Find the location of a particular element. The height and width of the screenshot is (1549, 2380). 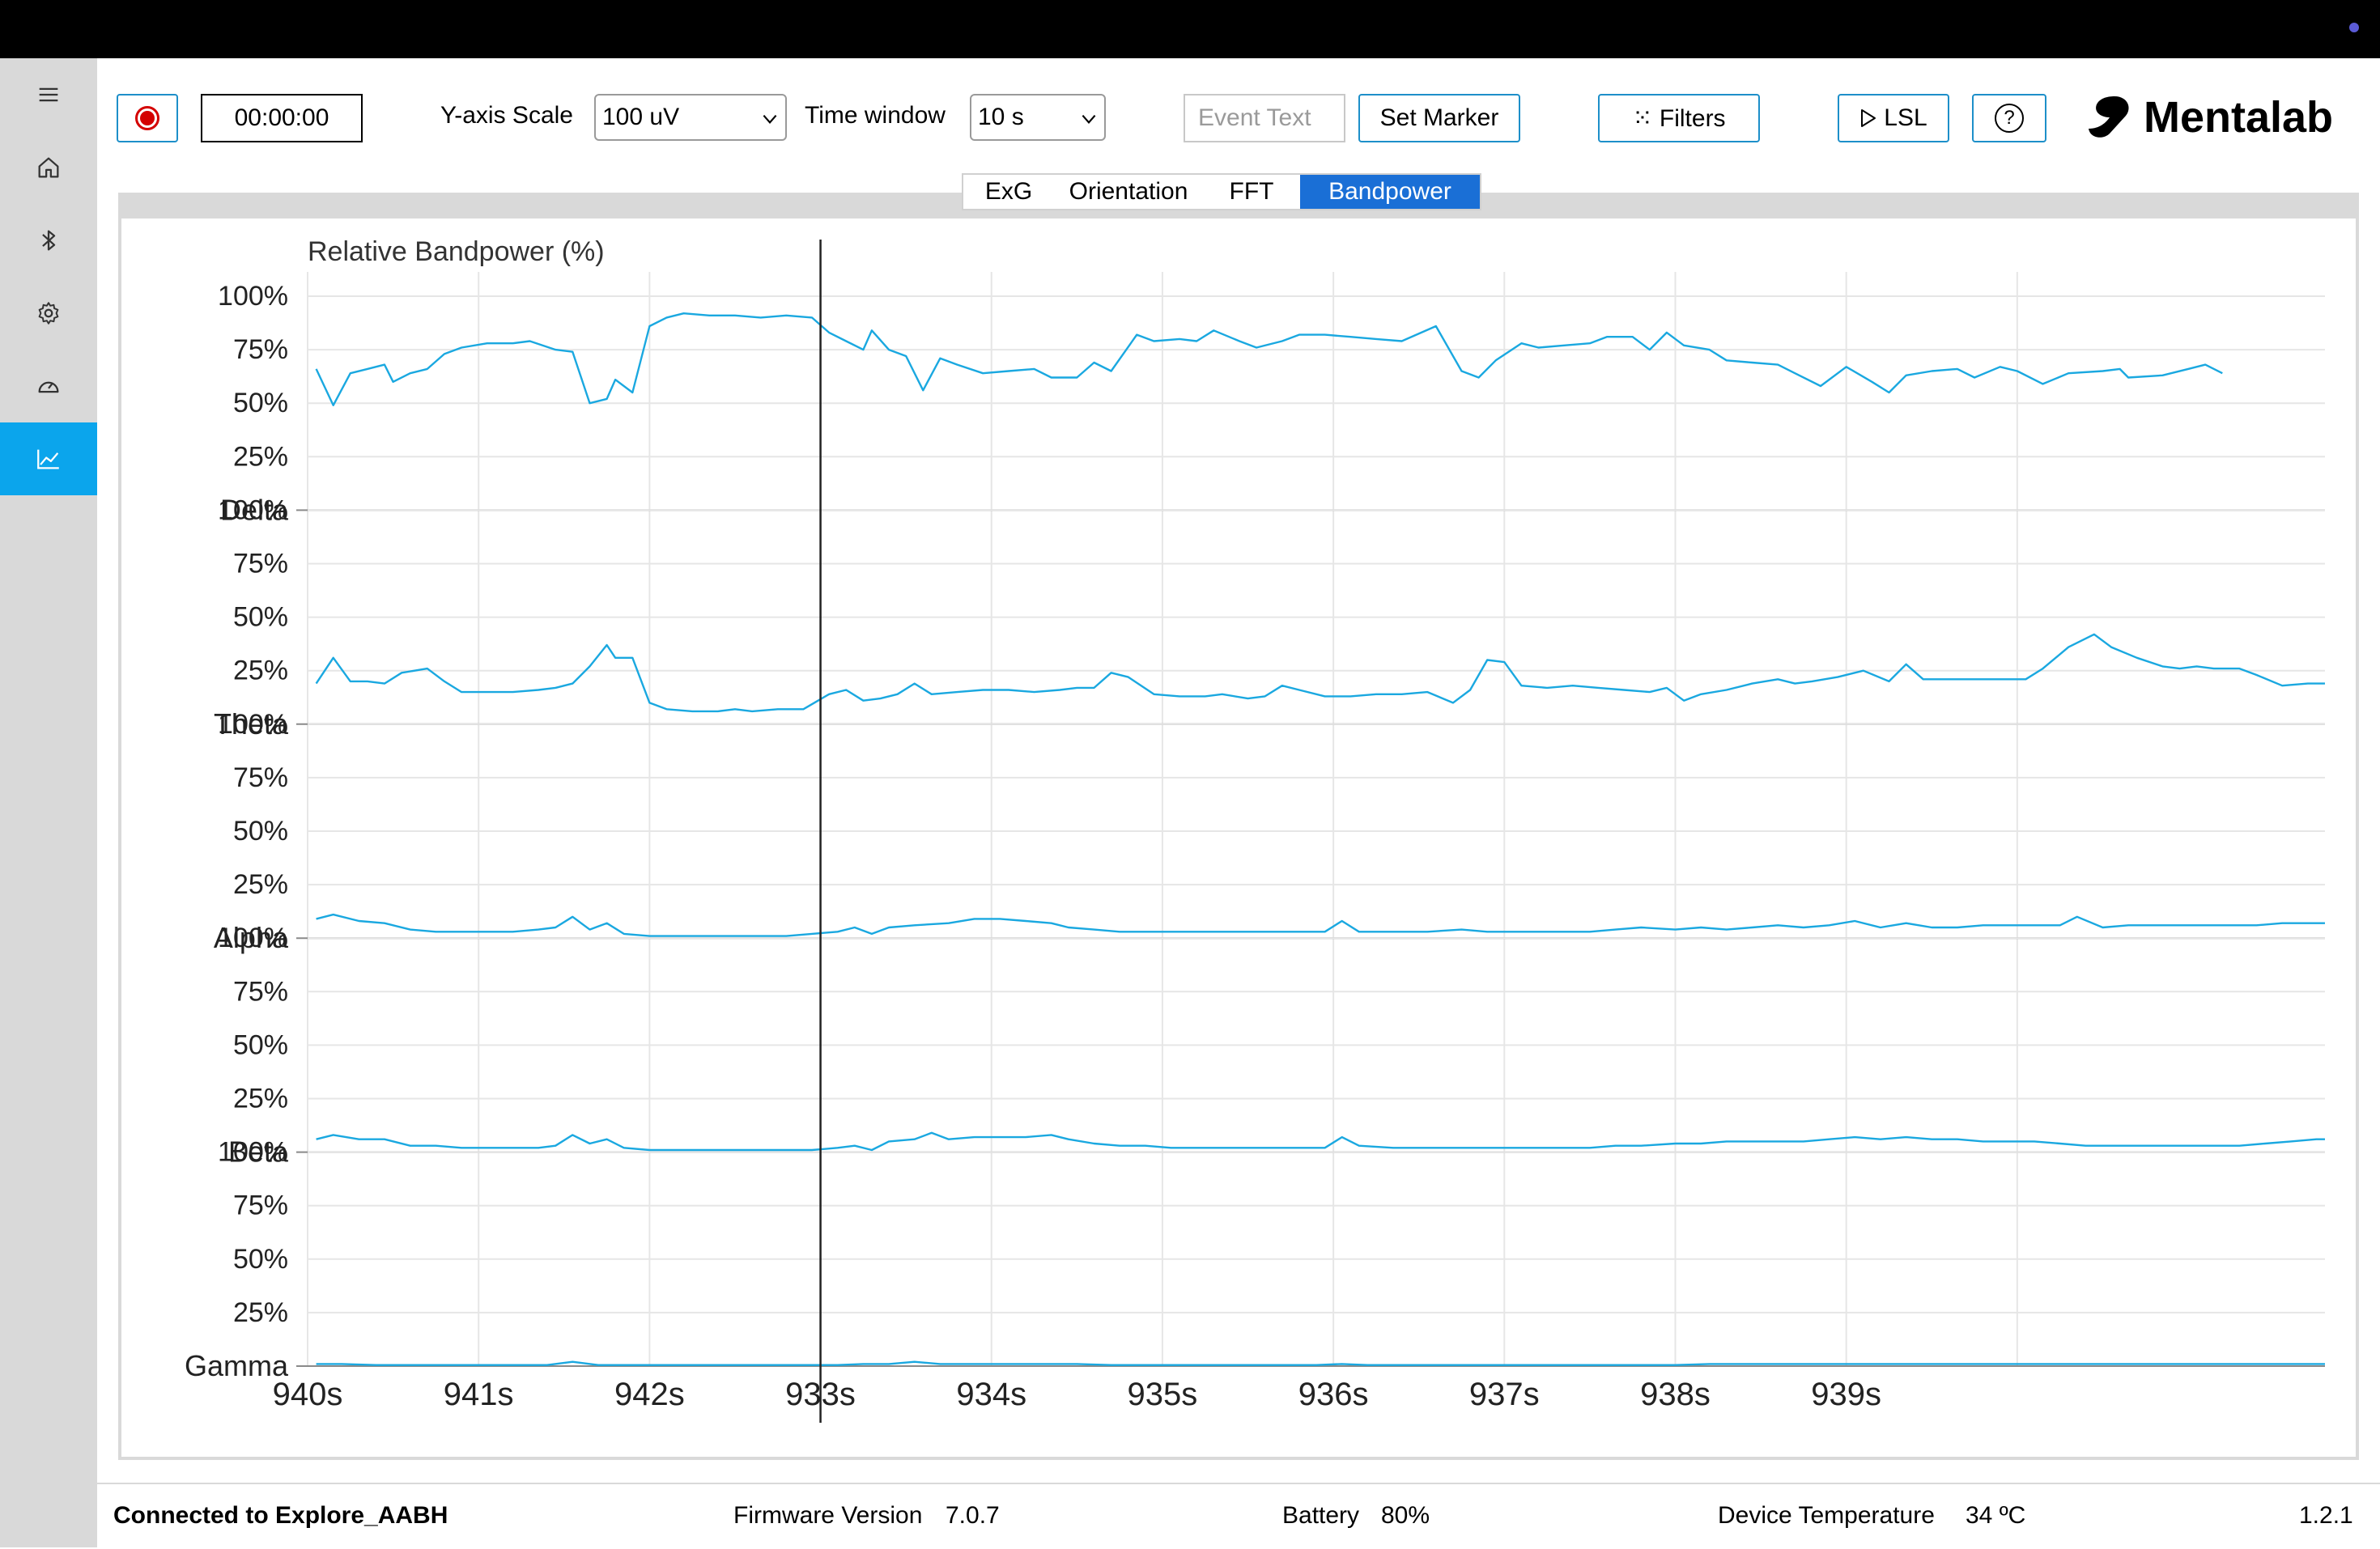

y-axis-scale-select: 100 uV is located at coordinates (690, 117).